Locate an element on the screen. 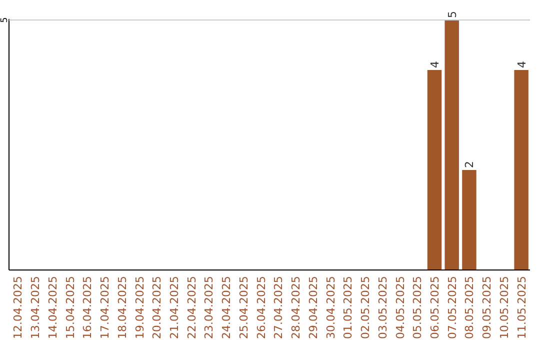 The height and width of the screenshot is (340, 540). x-tick-label: 22.04.2025 is located at coordinates (191, 307).